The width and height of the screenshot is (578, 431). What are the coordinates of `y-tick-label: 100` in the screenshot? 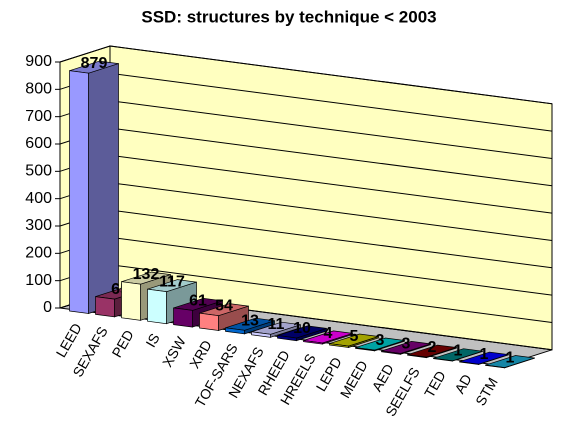 It's located at (38, 280).